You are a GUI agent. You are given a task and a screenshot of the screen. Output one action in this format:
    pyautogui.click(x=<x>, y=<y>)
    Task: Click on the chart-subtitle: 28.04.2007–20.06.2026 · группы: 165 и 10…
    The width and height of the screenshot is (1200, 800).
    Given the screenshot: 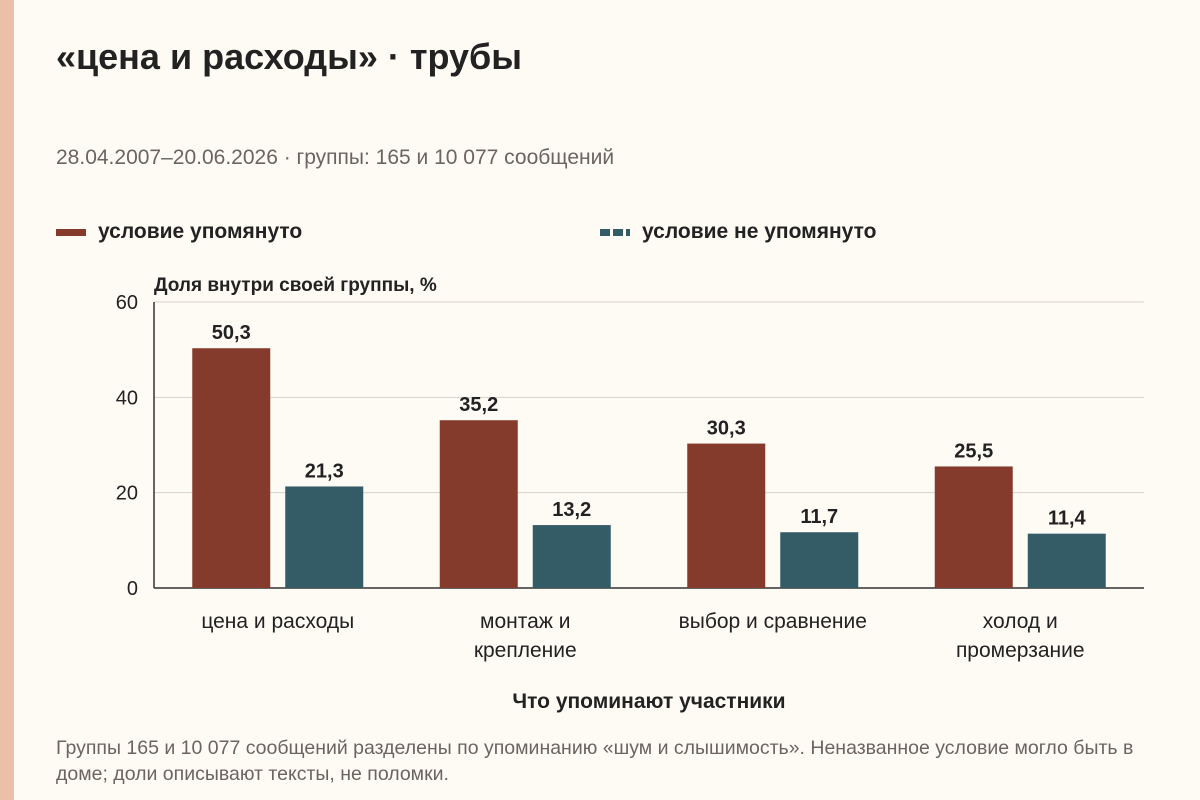 What is the action you would take?
    pyautogui.click(x=335, y=157)
    